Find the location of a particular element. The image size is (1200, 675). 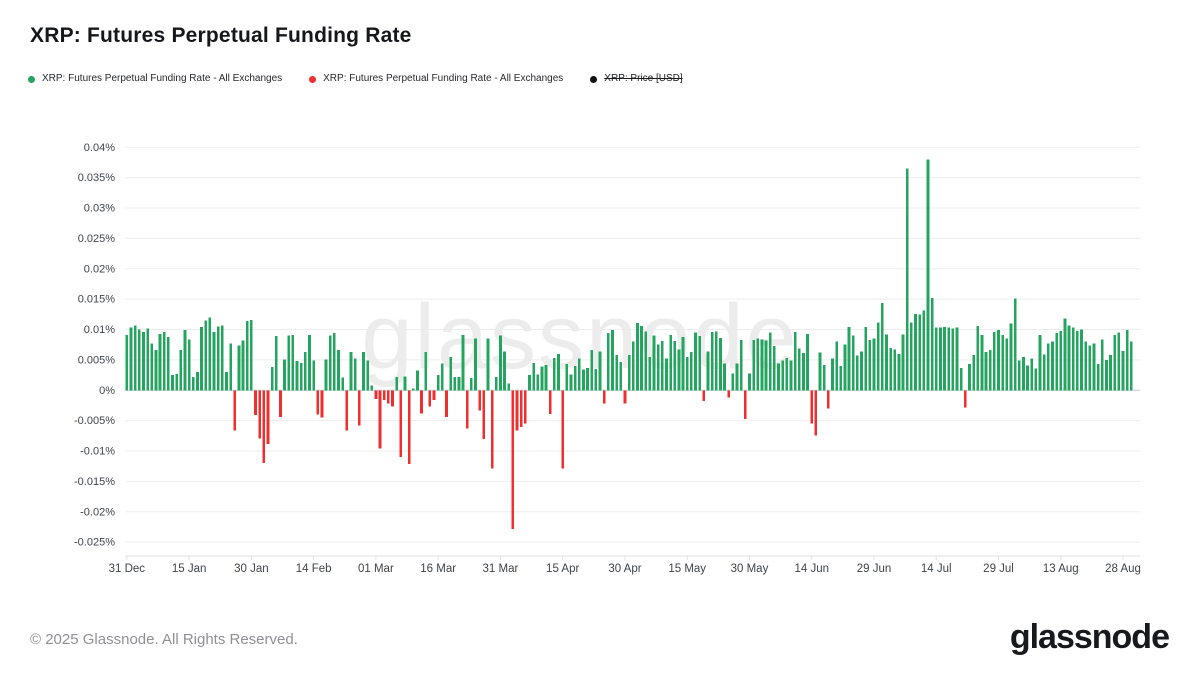

x-tick-label: 30 Apr is located at coordinates (624, 569).